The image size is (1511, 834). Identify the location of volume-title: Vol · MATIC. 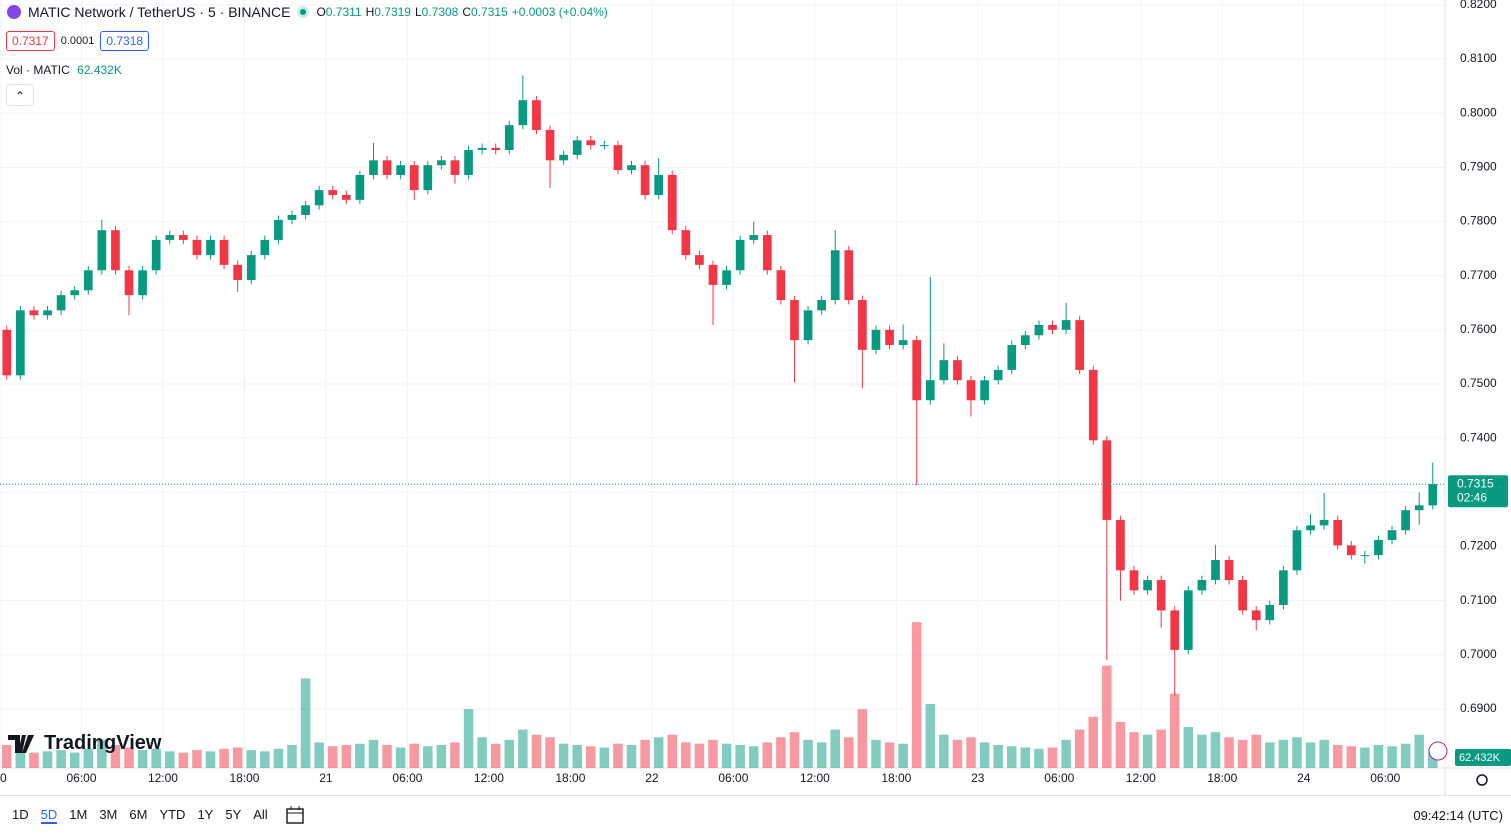
(38, 70).